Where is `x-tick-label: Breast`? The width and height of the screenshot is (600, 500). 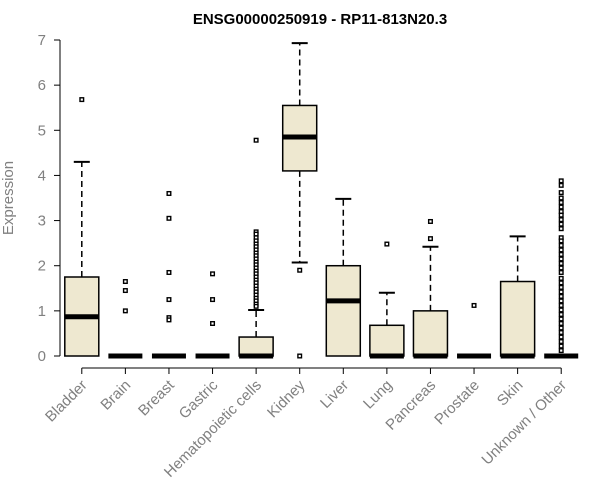 x-tick-label: Breast is located at coordinates (156, 397).